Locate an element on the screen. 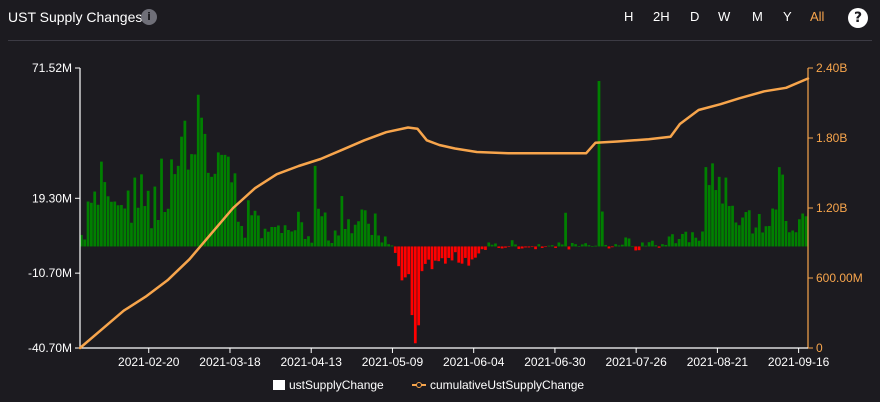 This screenshot has width=880, height=402. x-tick-label: 2021-06-04 is located at coordinates (474, 362).